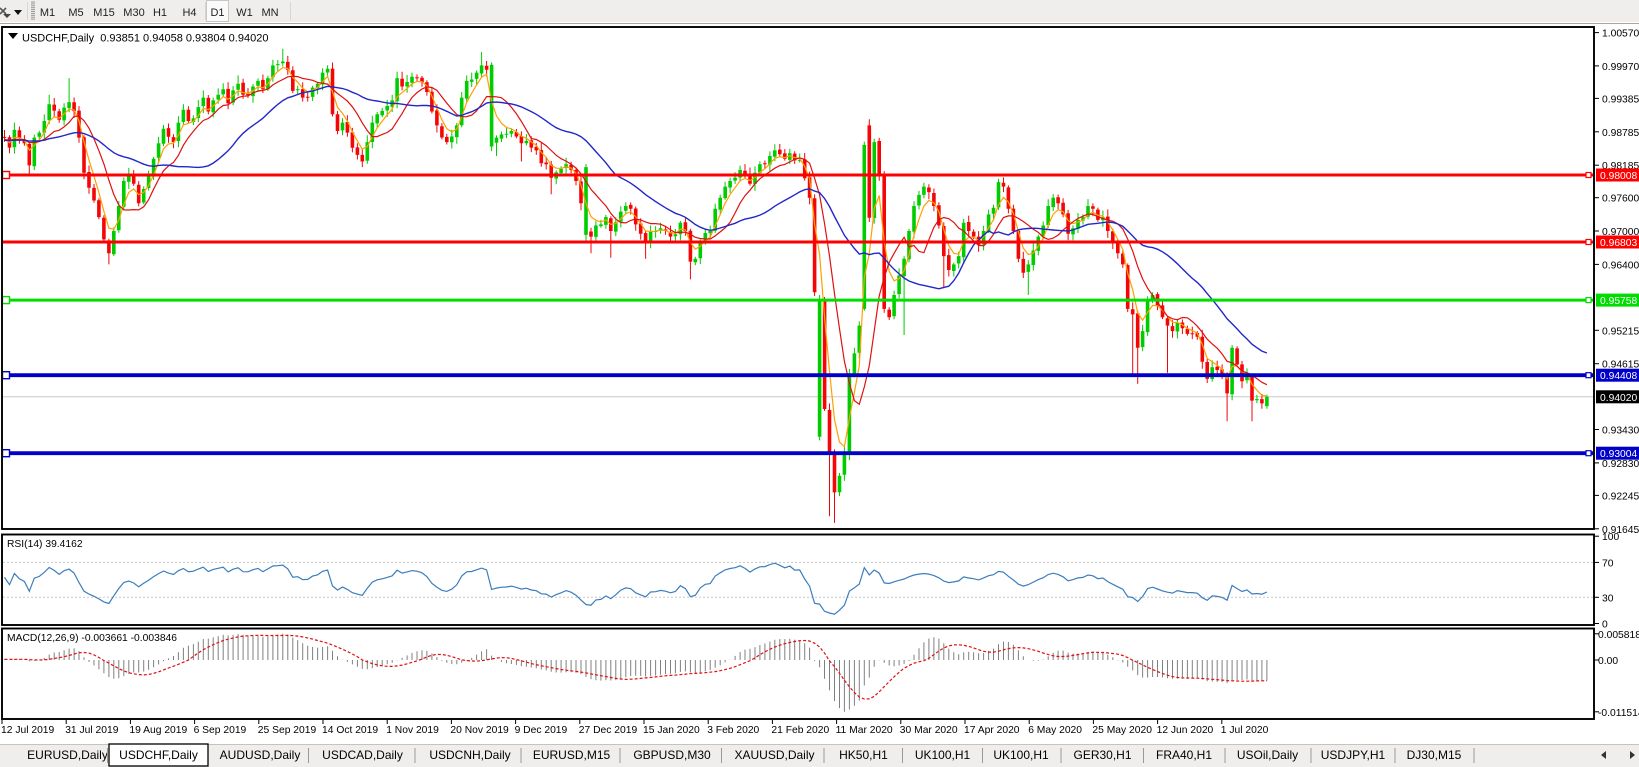  Describe the element at coordinates (1267, 755) in the screenshot. I see `svg-text: USOil,Daily` at that location.